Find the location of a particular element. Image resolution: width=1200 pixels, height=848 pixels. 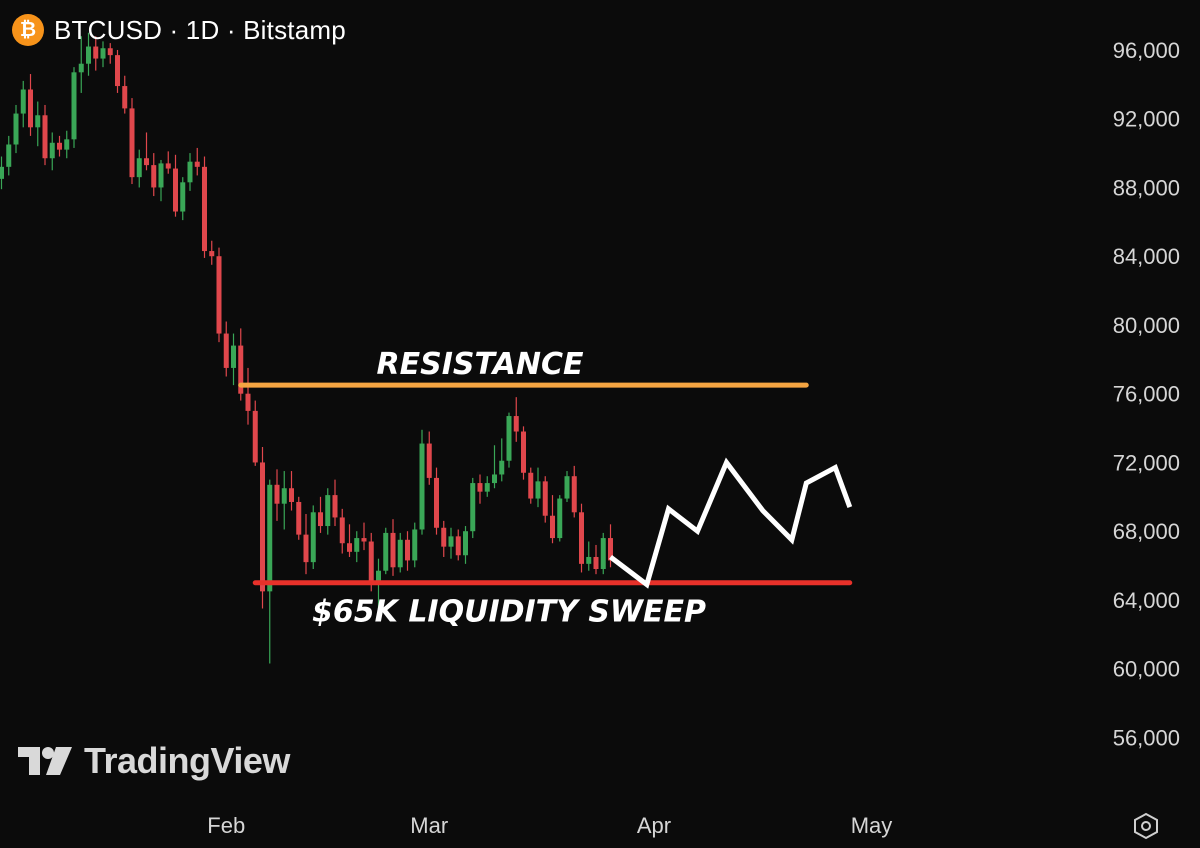

time-axis: 26FebMarAprMay is located at coordinates (446, 825).